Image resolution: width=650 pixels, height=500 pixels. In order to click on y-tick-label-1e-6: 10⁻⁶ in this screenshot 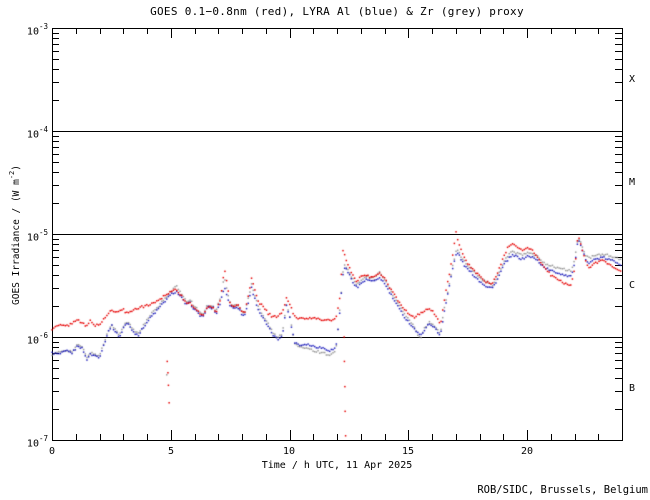, I will do `click(37, 339)`.